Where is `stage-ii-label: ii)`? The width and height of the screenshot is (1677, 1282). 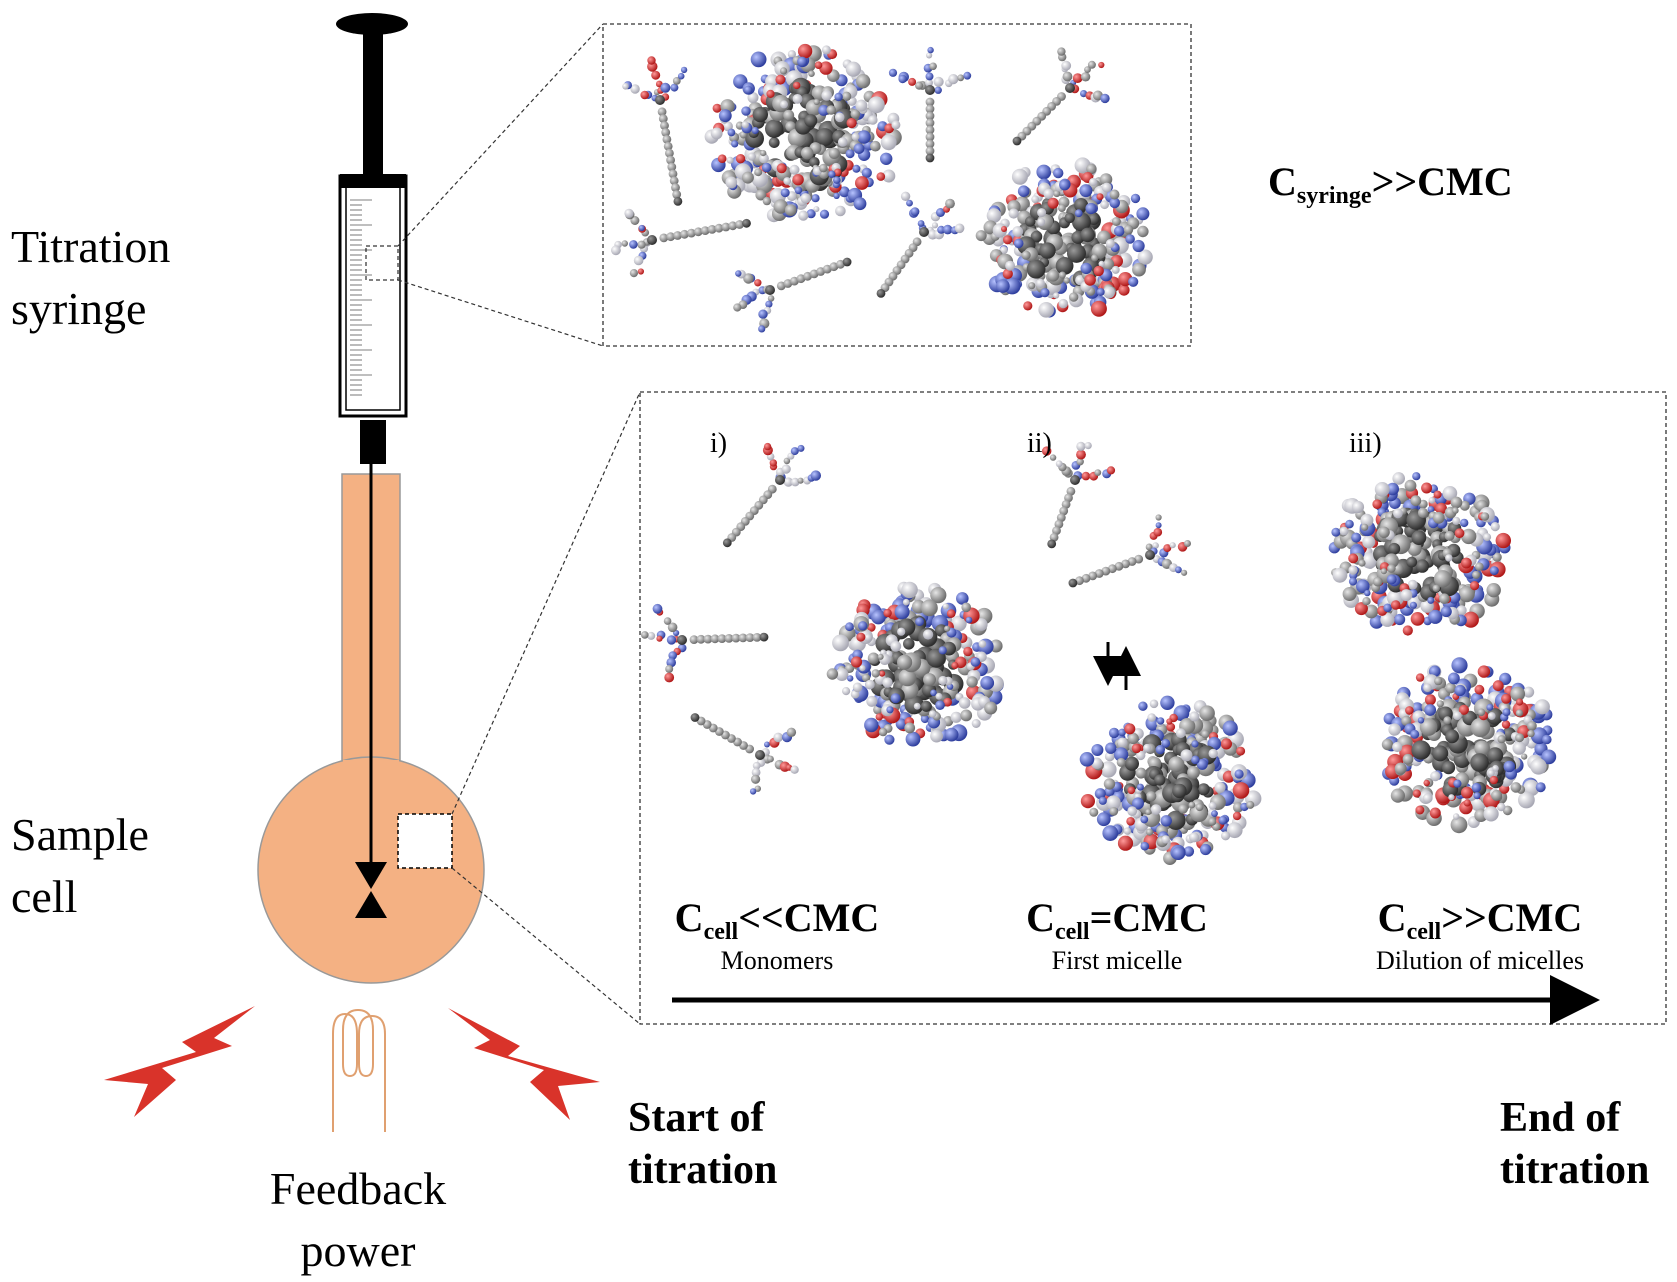 stage-ii-label: ii) is located at coordinates (1039, 443).